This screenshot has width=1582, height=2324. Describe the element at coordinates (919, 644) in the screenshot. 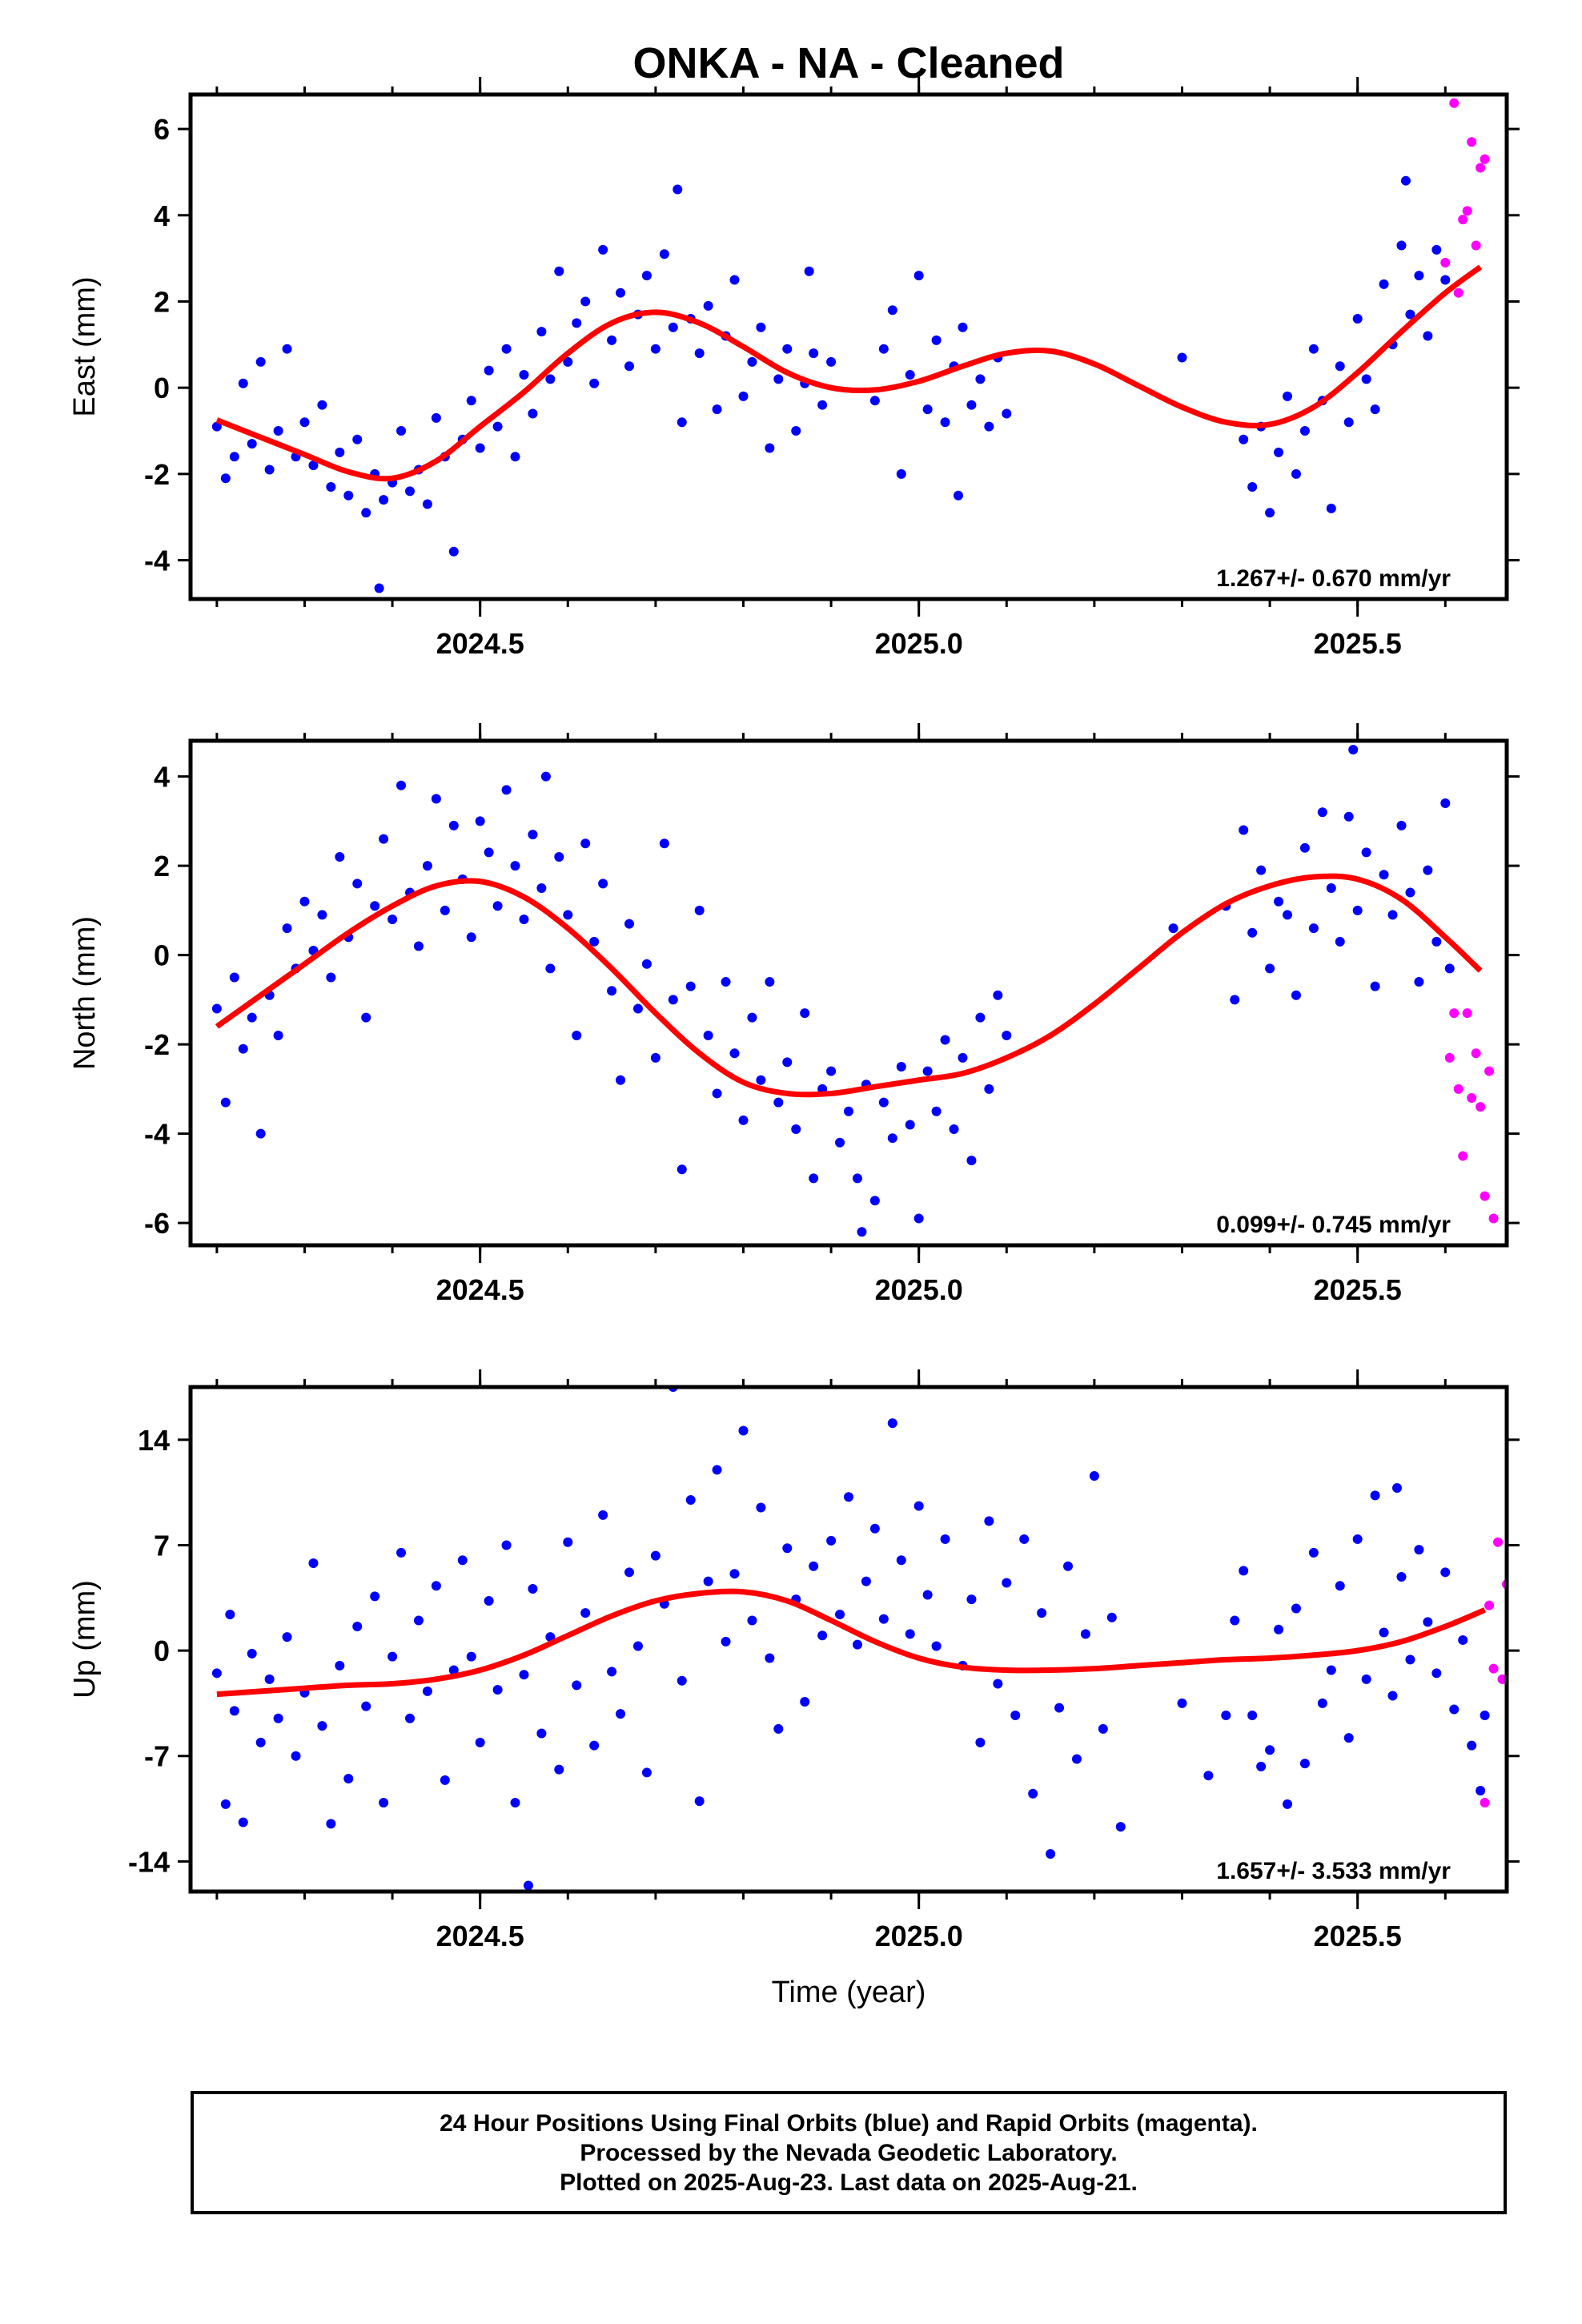

I see `x-tick-label: 2025.0` at that location.